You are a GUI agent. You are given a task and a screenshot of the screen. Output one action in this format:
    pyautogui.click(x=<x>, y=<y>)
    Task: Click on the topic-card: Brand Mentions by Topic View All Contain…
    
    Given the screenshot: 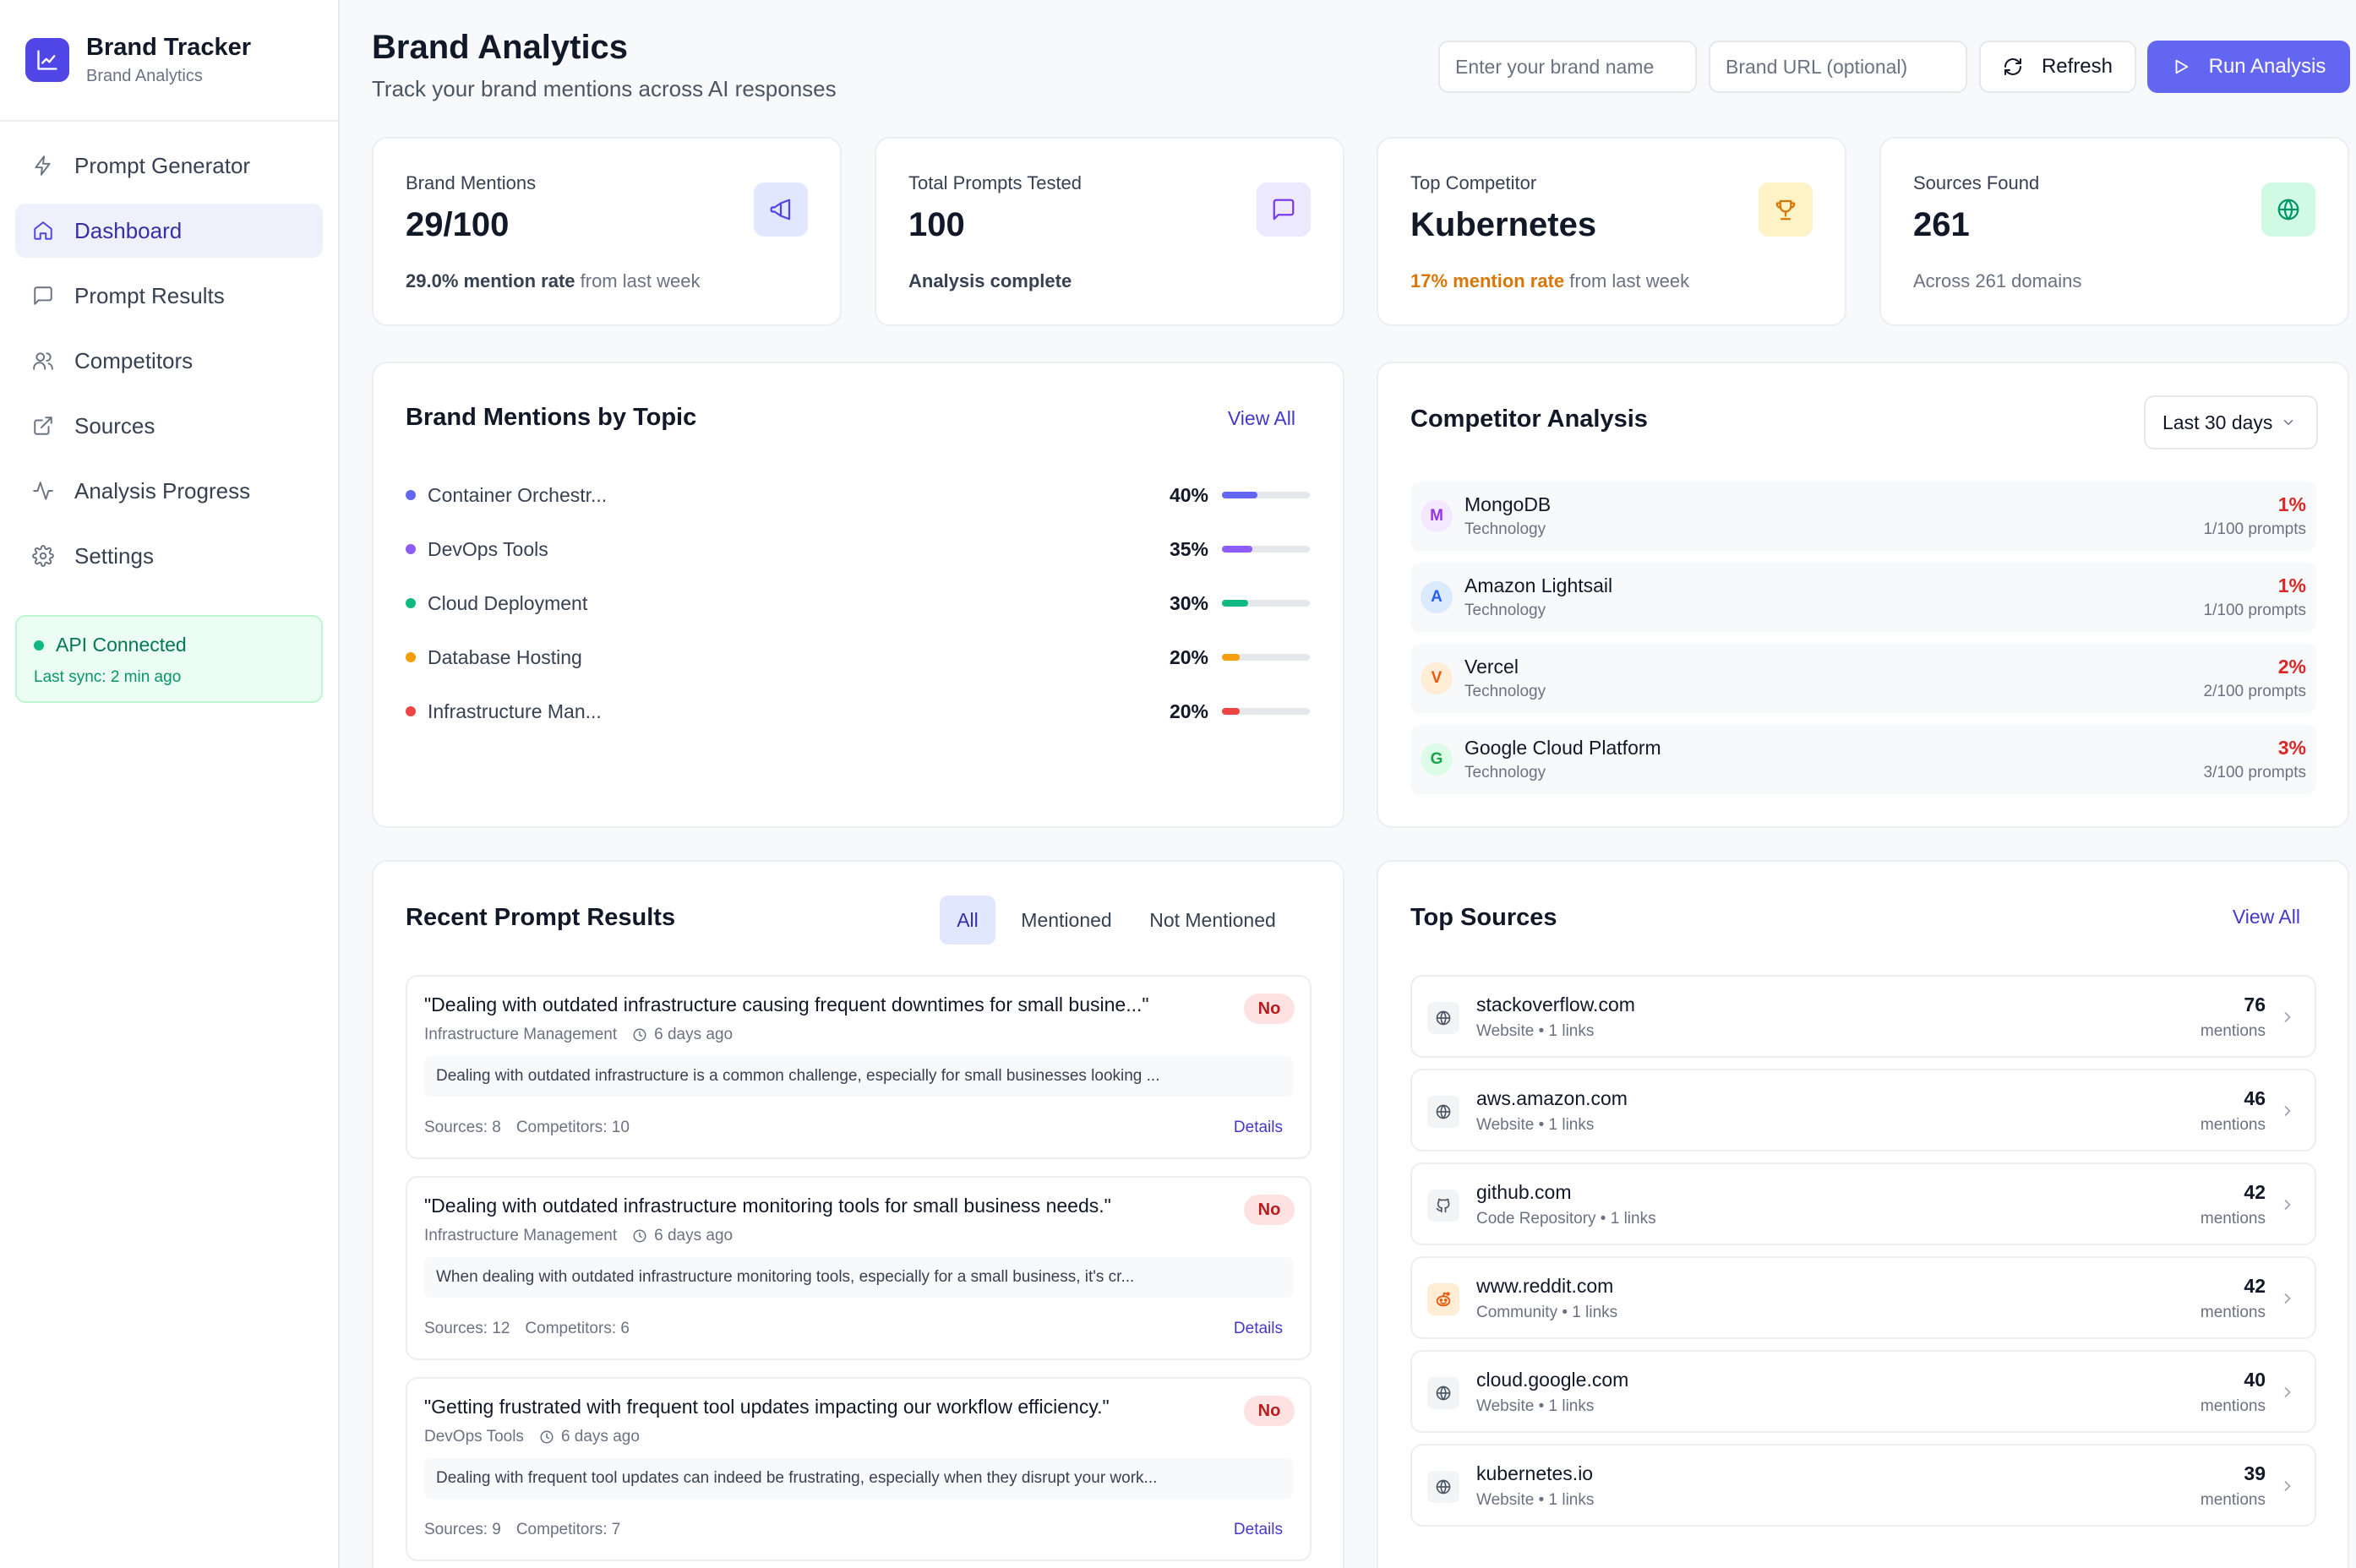 What is the action you would take?
    pyautogui.click(x=858, y=595)
    